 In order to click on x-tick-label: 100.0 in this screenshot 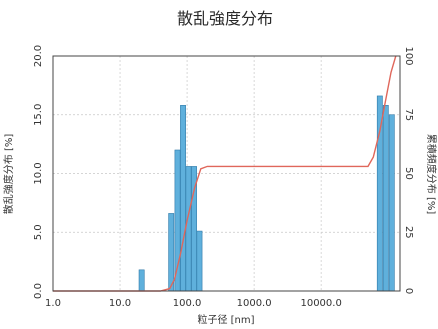, I will do `click(187, 303)`.